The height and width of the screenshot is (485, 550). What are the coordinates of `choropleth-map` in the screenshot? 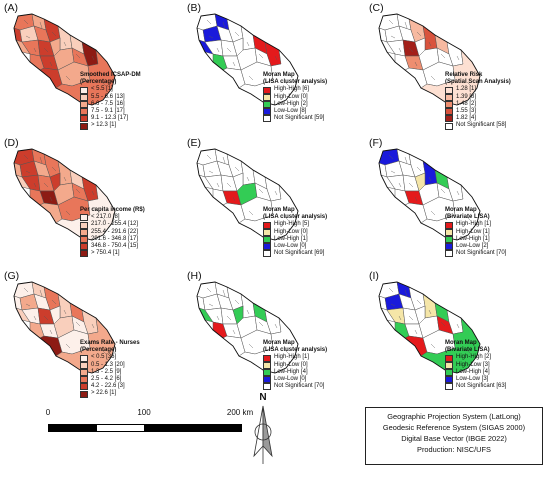 It's located at (248, 194).